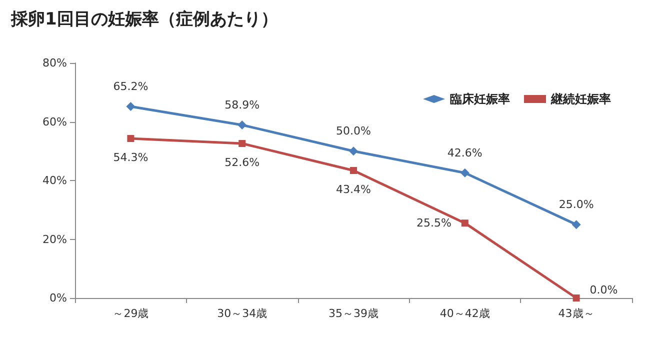 This screenshot has height=352, width=651. Describe the element at coordinates (242, 105) in the screenshot. I see `data-label: 58.9%` at that location.